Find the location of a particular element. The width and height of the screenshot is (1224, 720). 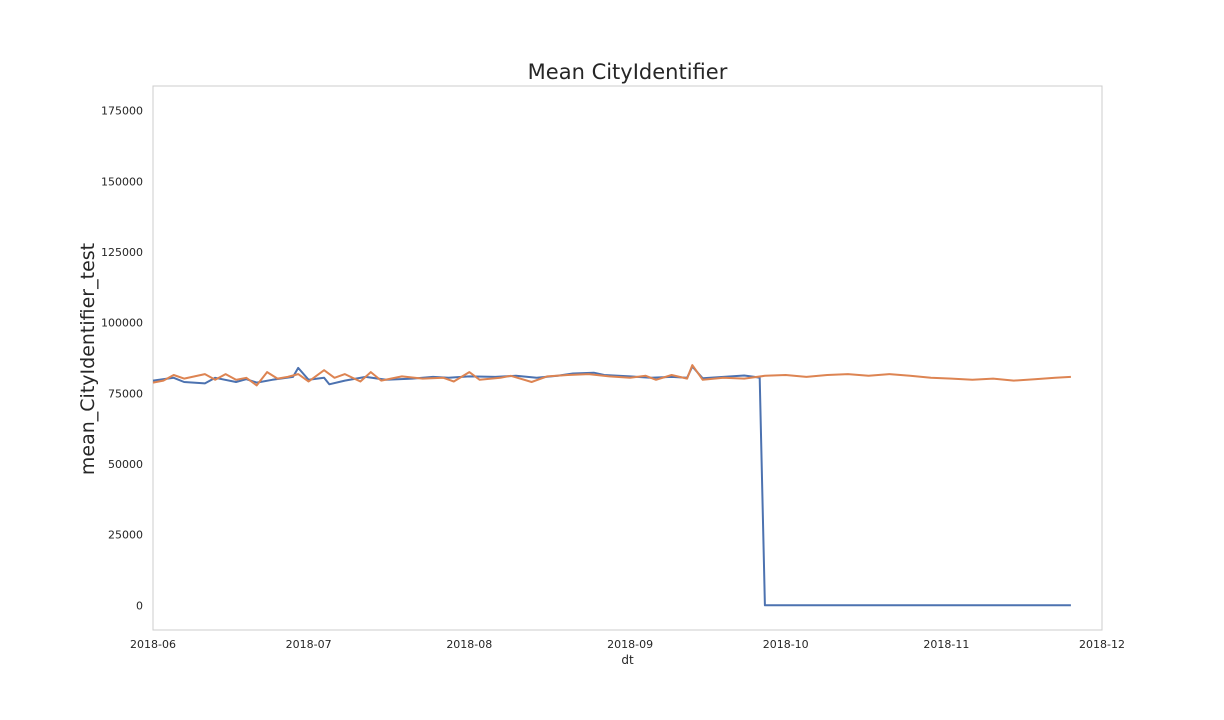

y-tick-label: 175000 is located at coordinates (122, 111).